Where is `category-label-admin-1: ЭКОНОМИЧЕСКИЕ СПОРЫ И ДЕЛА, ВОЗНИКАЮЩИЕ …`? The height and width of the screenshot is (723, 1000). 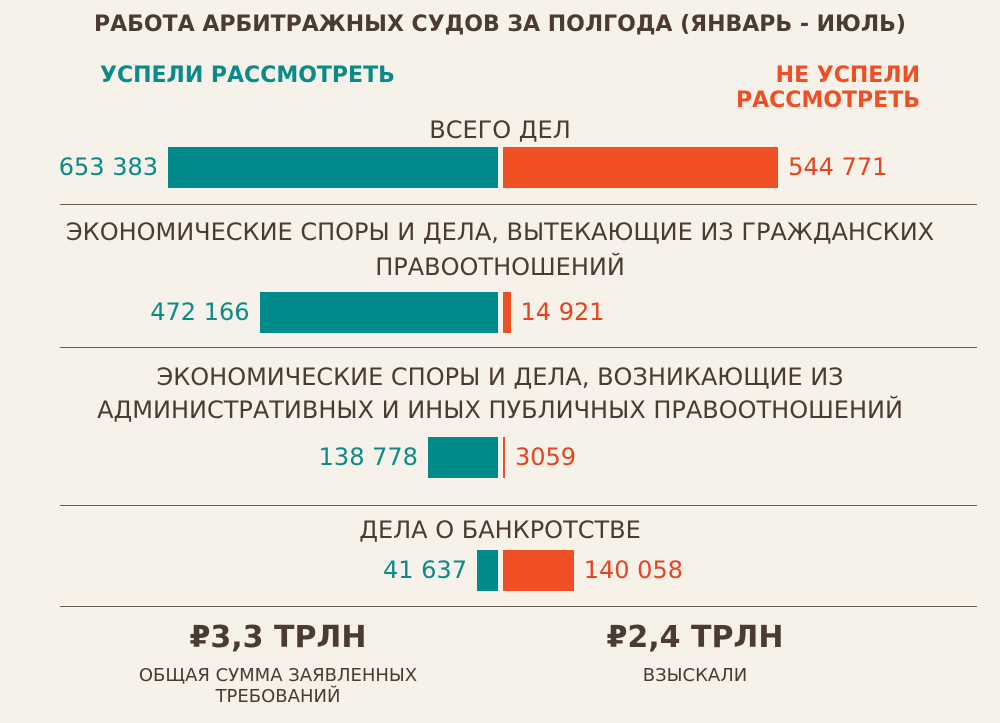 category-label-admin-1: ЭКОНОМИЧЕСКИЕ СПОРЫ И ДЕЛА, ВОЗНИКАЮЩИЕ … is located at coordinates (500, 377).